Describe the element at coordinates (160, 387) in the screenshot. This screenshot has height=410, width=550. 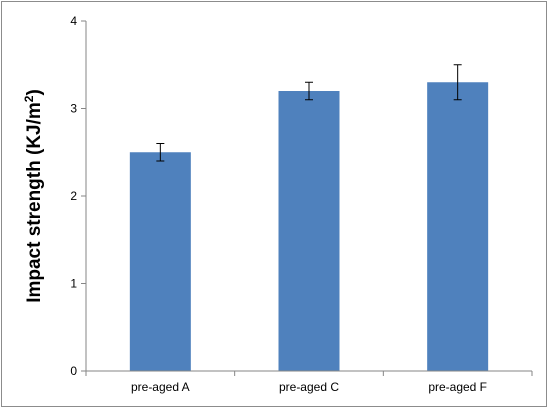
I see `x-tick-label: pre-aged A` at that location.